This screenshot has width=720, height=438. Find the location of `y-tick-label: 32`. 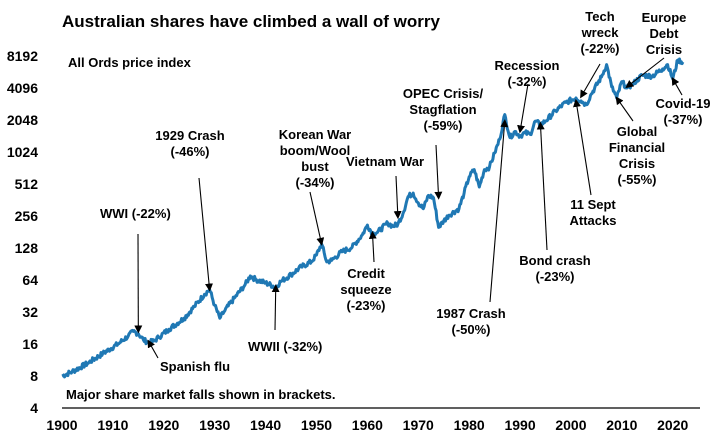

y-tick-label: 32 is located at coordinates (30, 312).